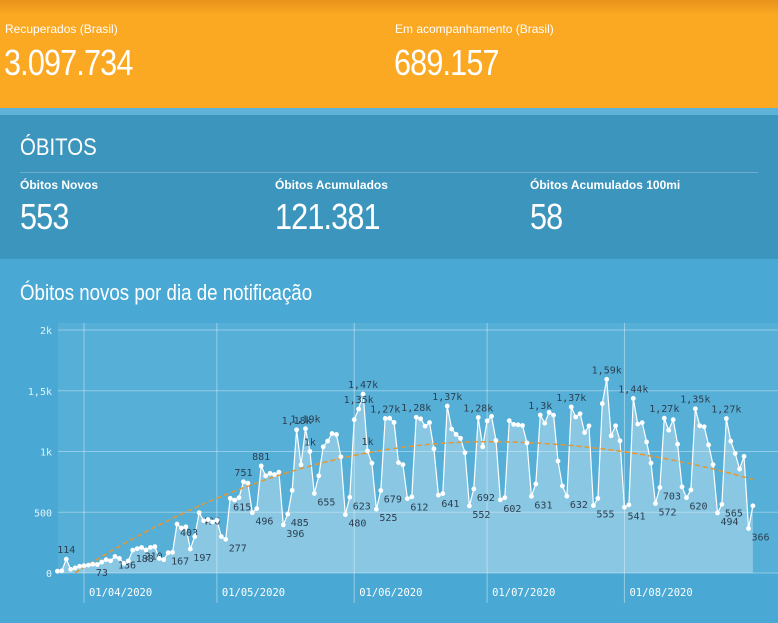 The height and width of the screenshot is (623, 778). I want to click on data-label: 602, so click(512, 509).